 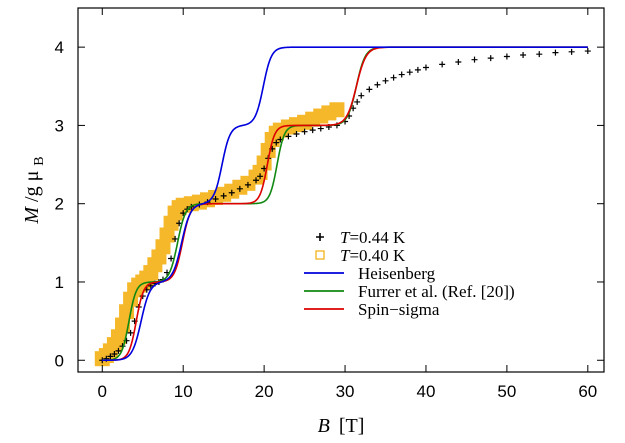 I want to click on x-tick-label: 10, so click(x=183, y=391).